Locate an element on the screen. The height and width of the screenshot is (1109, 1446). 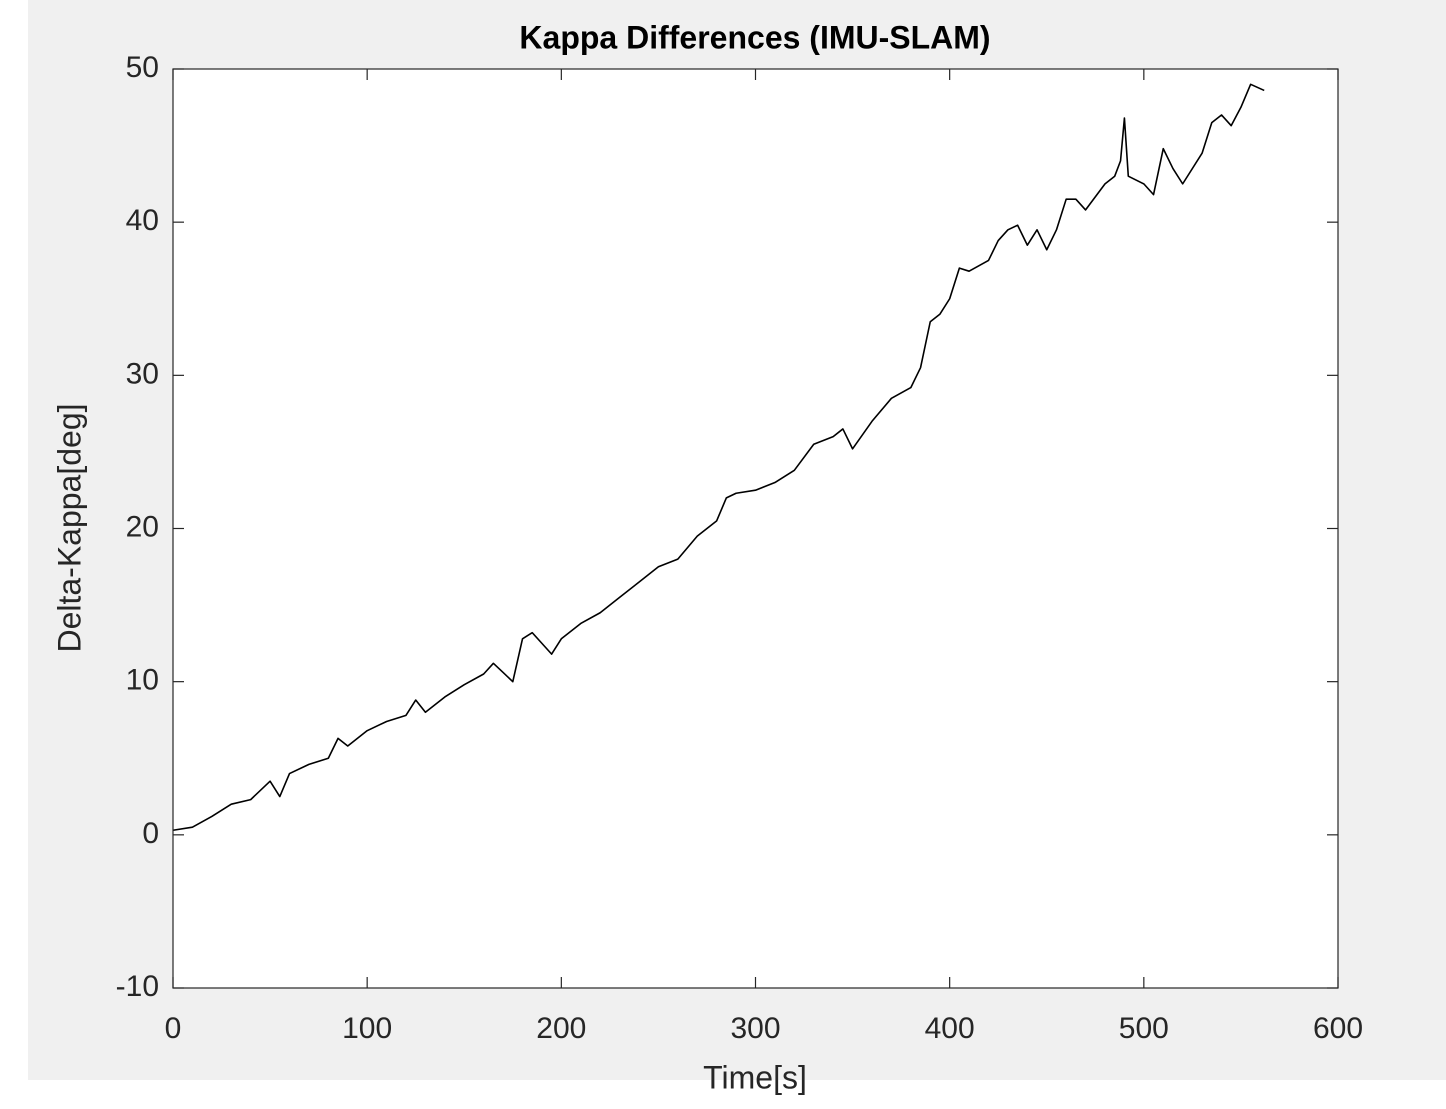
y-tick-label: 30 is located at coordinates (142, 373).